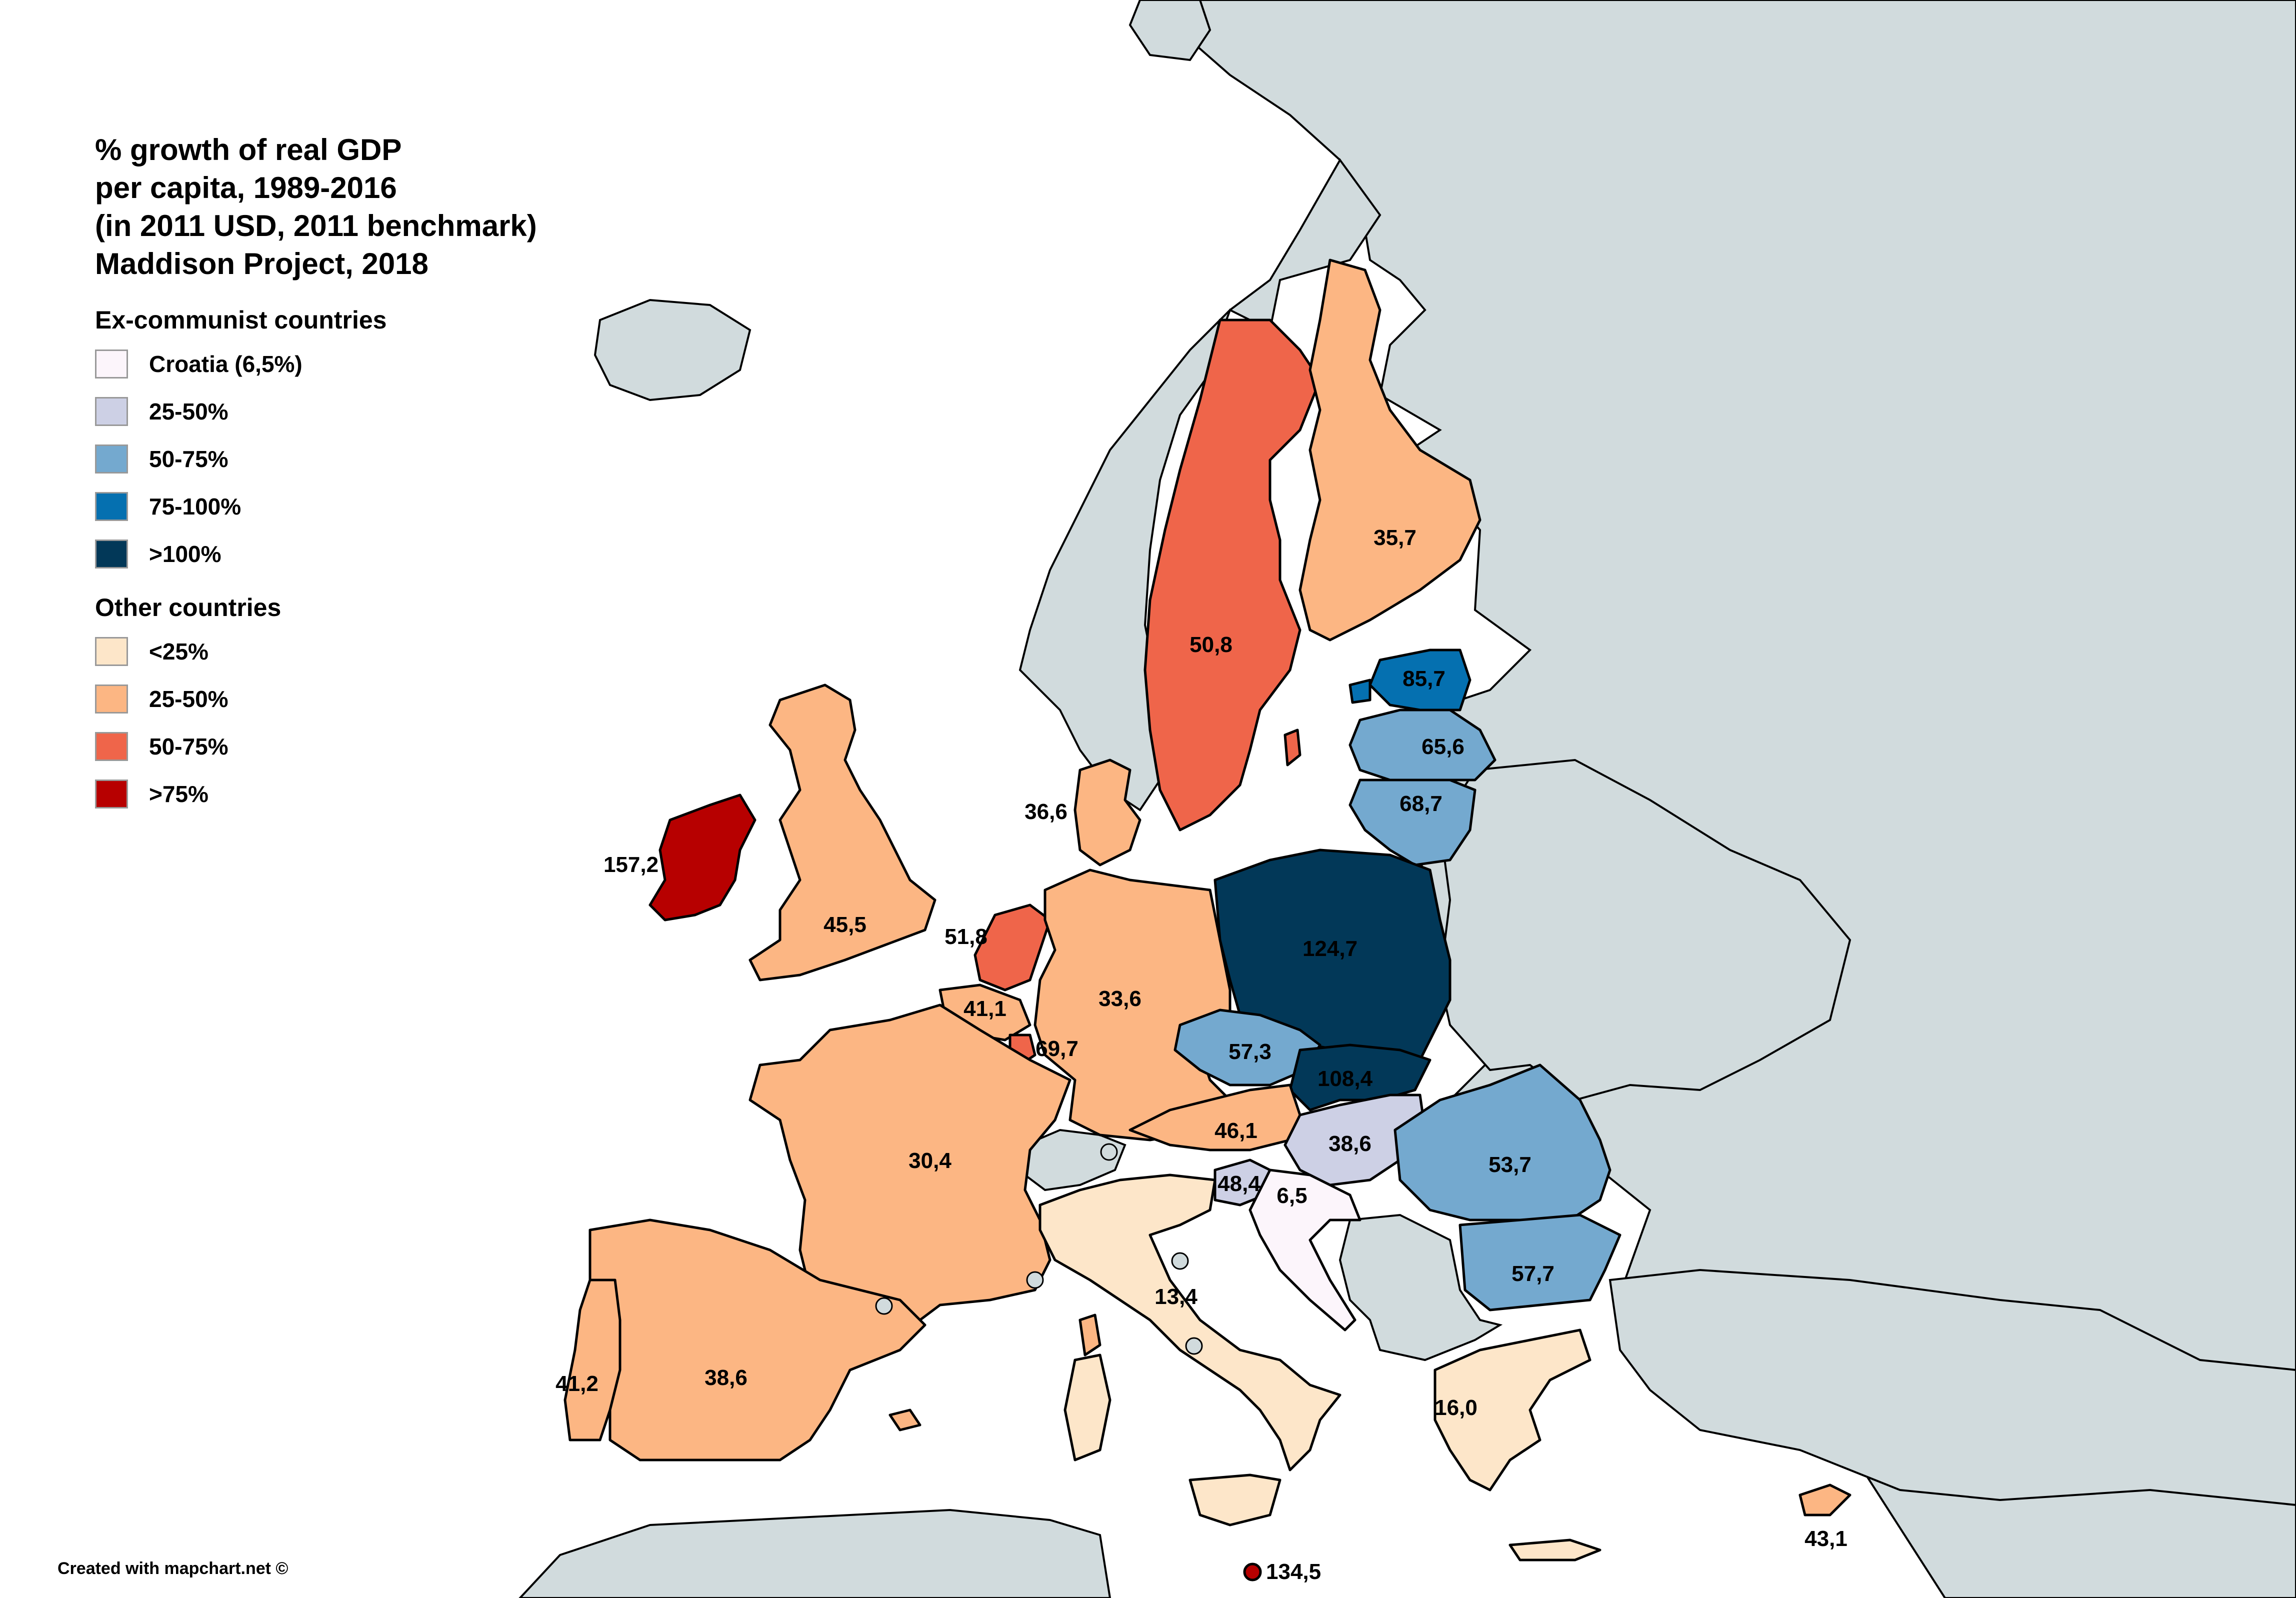 The height and width of the screenshot is (1598, 2296). What do you see at coordinates (1503, 1143) in the screenshot?
I see `country-romania` at bounding box center [1503, 1143].